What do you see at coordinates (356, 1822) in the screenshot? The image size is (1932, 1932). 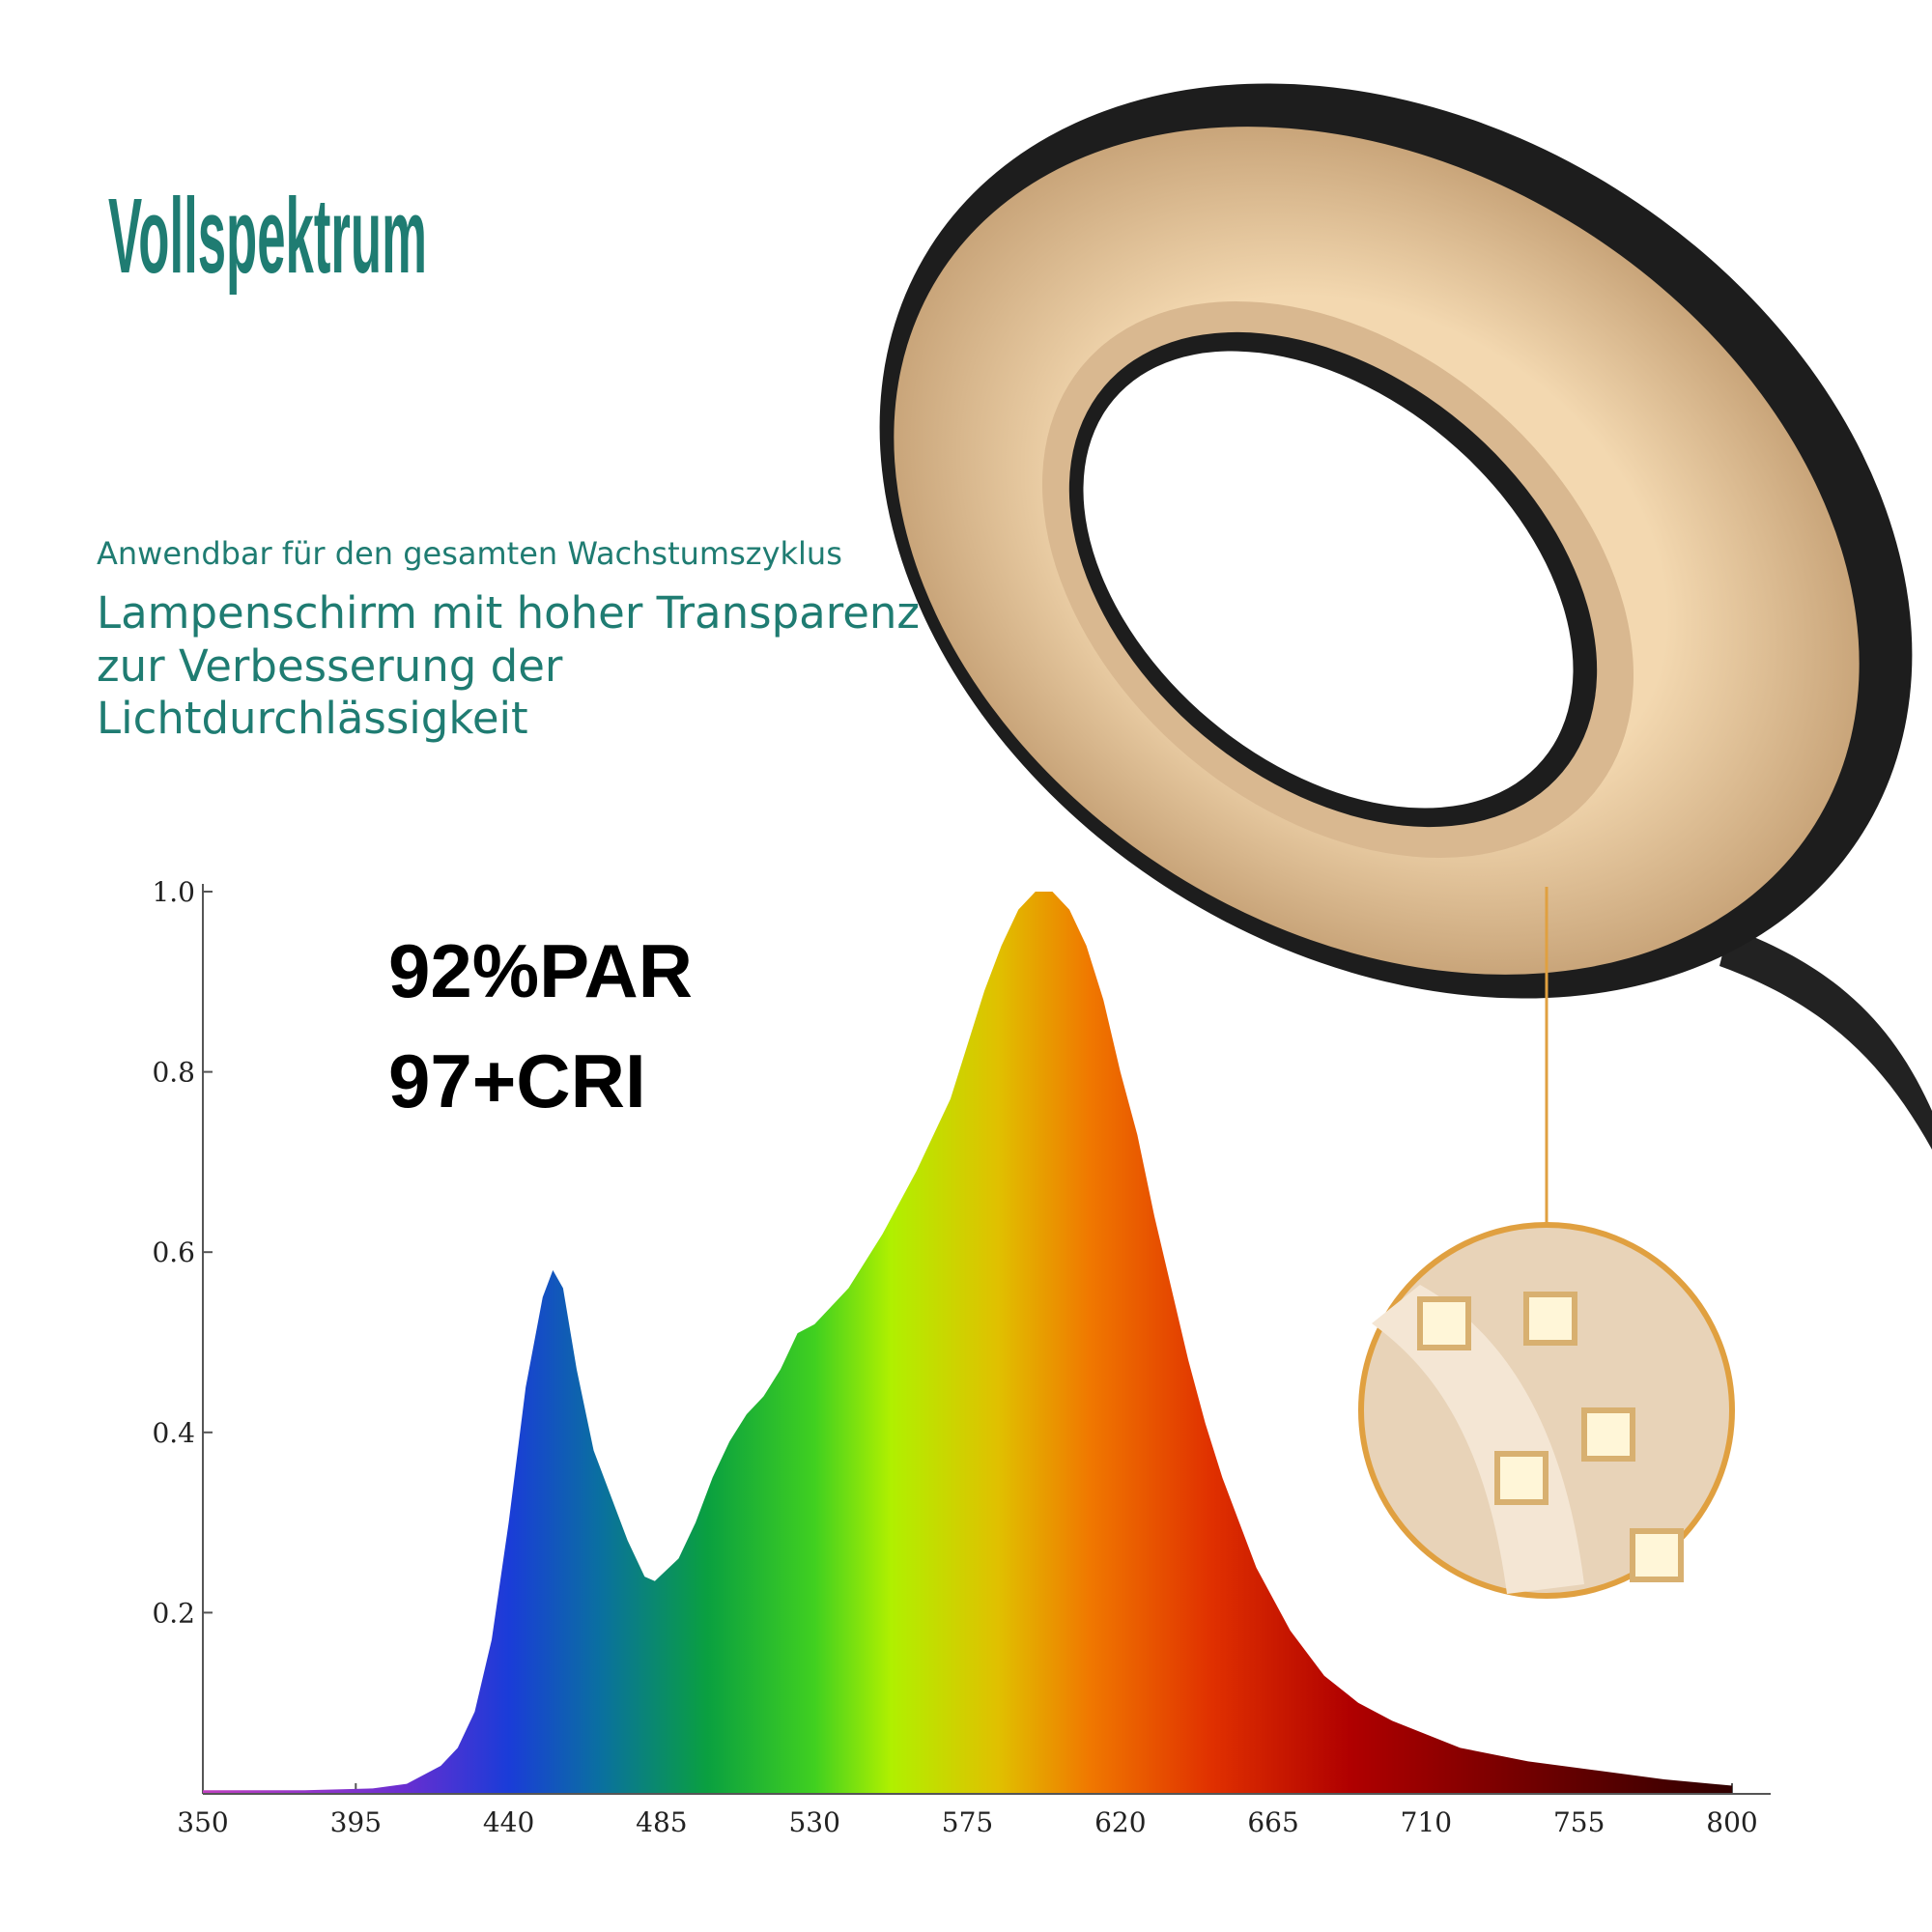 I see `x-tick-label: 395` at bounding box center [356, 1822].